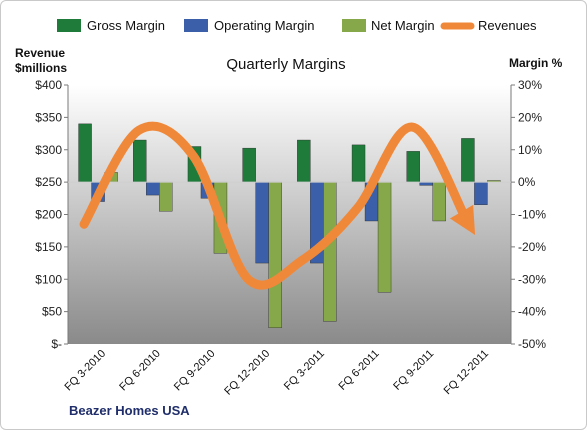  What do you see at coordinates (129, 410) in the screenshot?
I see `footer-company-name: Beazer Homes USA` at bounding box center [129, 410].